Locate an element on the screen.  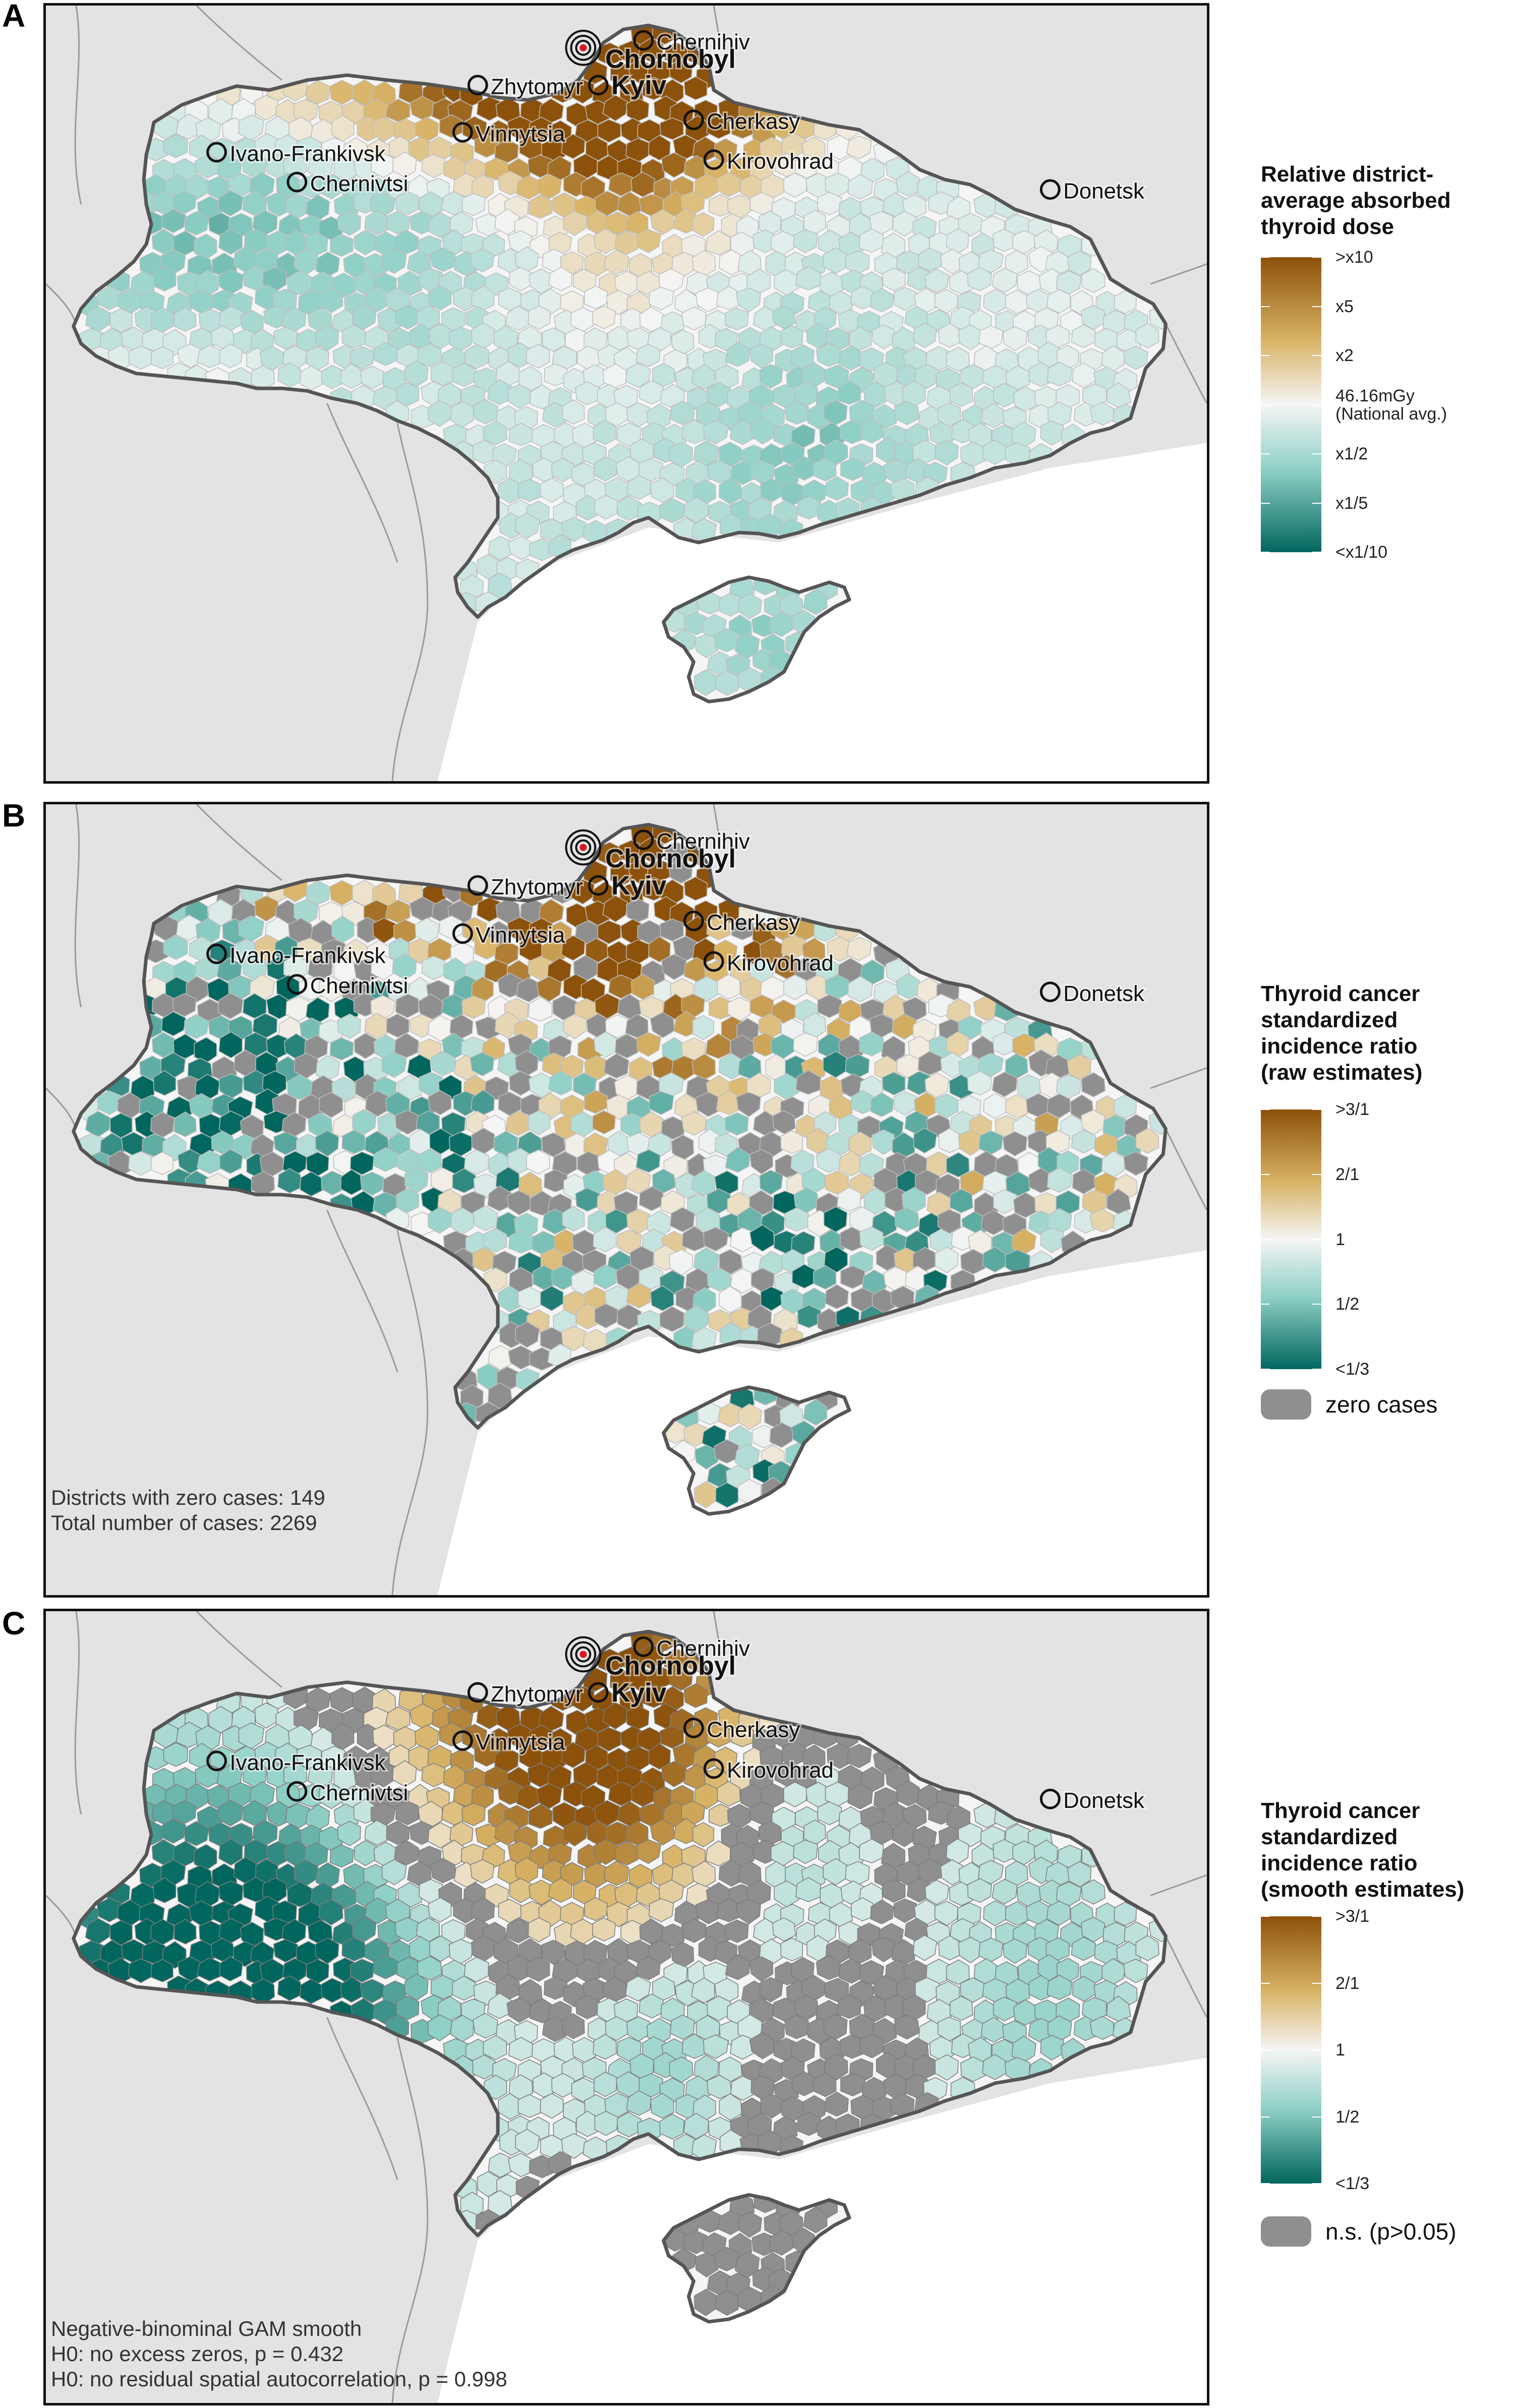
ns-legend-item: n.s. (p>0.05) is located at coordinates (1359, 2231).